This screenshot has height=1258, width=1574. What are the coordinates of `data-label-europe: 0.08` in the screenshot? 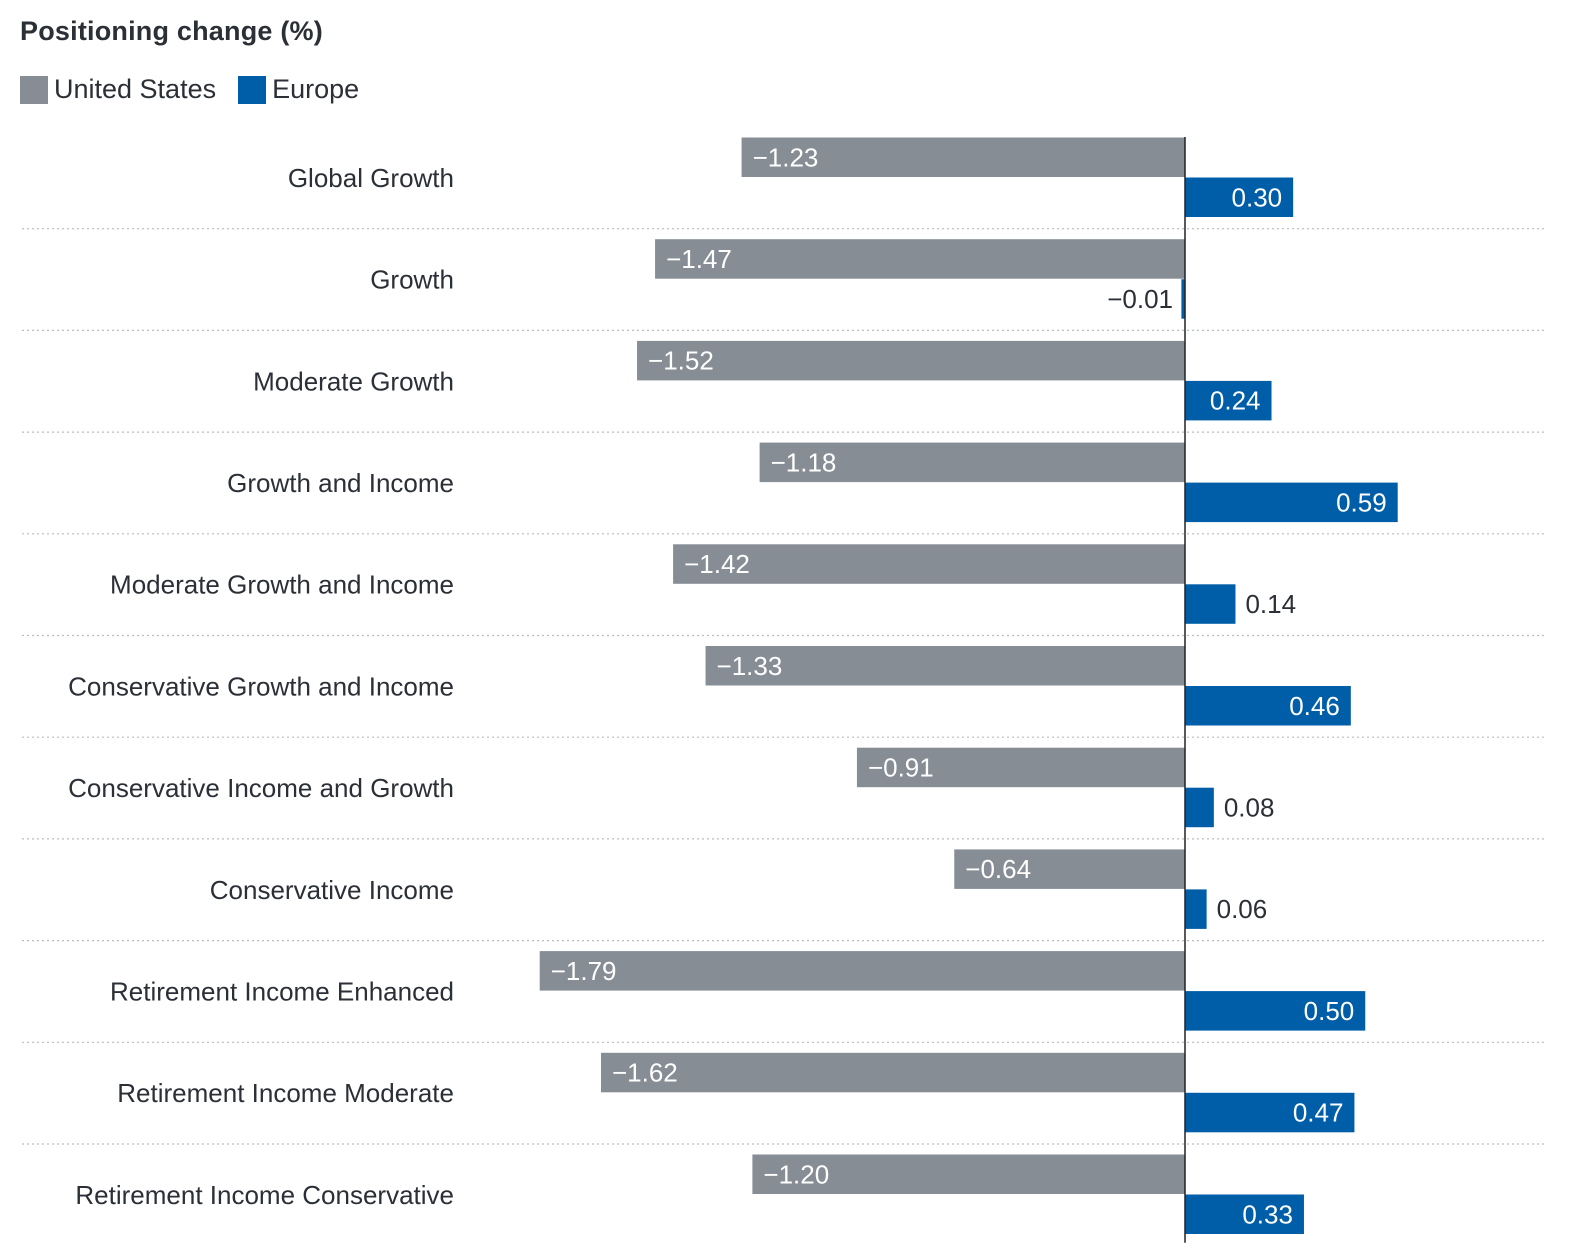 It's located at (1249, 807).